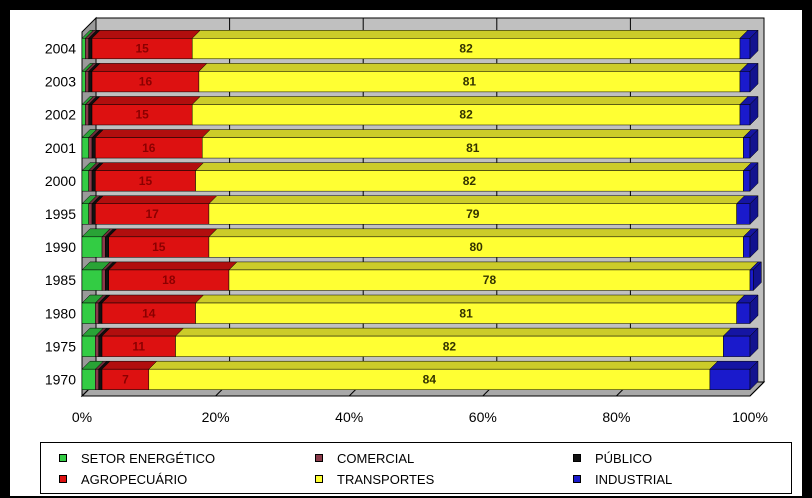  I want to click on legend-item-industrial: INDUSTRIAL, so click(622, 479).